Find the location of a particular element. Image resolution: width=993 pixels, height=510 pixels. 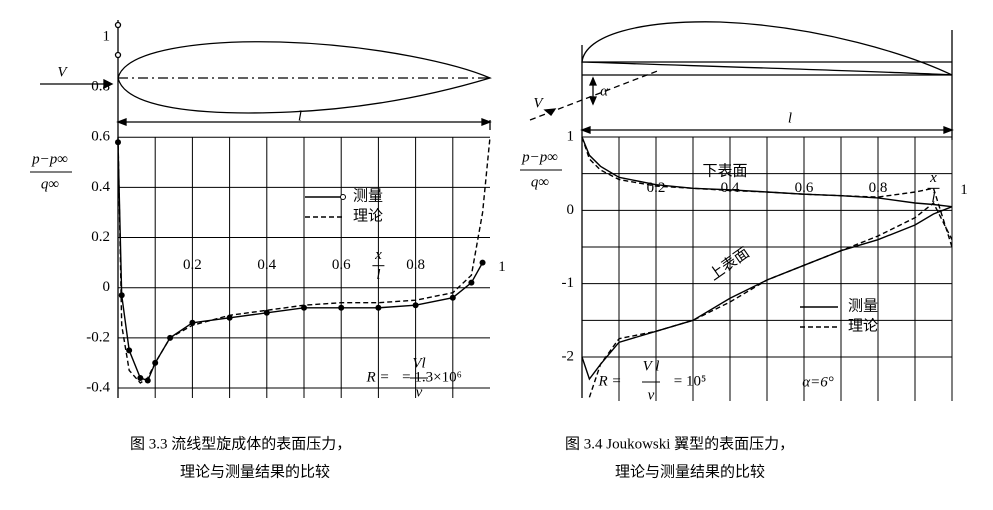

y-tick-label: 0.8 is located at coordinates (100, 87).